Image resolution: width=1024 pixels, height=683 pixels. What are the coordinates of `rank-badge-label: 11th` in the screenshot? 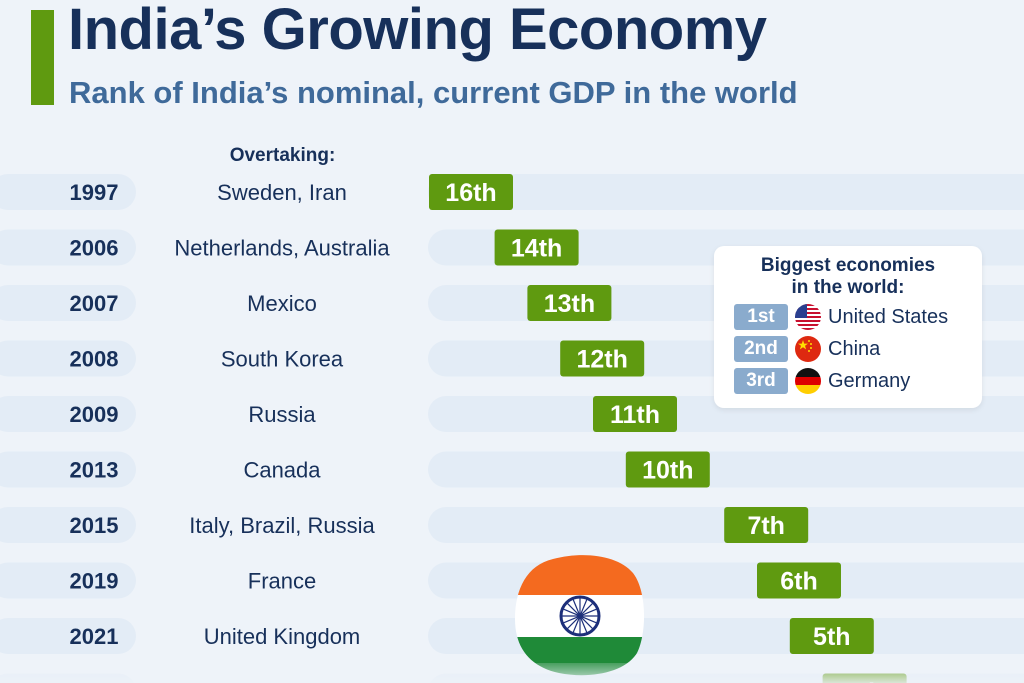 It's located at (635, 415).